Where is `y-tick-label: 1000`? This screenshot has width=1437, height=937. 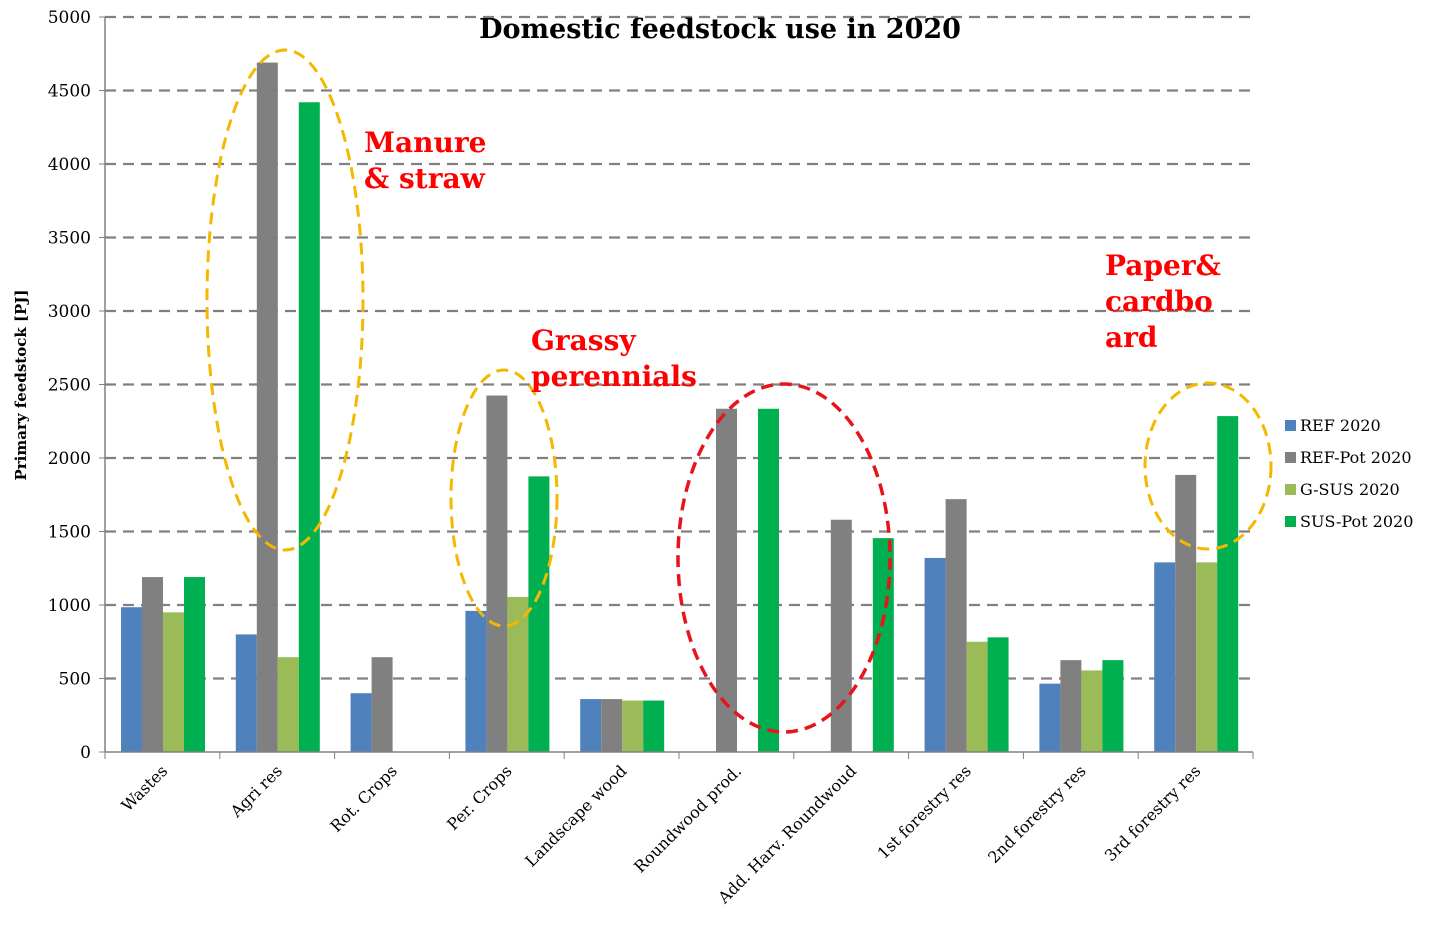 y-tick-label: 1000 is located at coordinates (69, 606).